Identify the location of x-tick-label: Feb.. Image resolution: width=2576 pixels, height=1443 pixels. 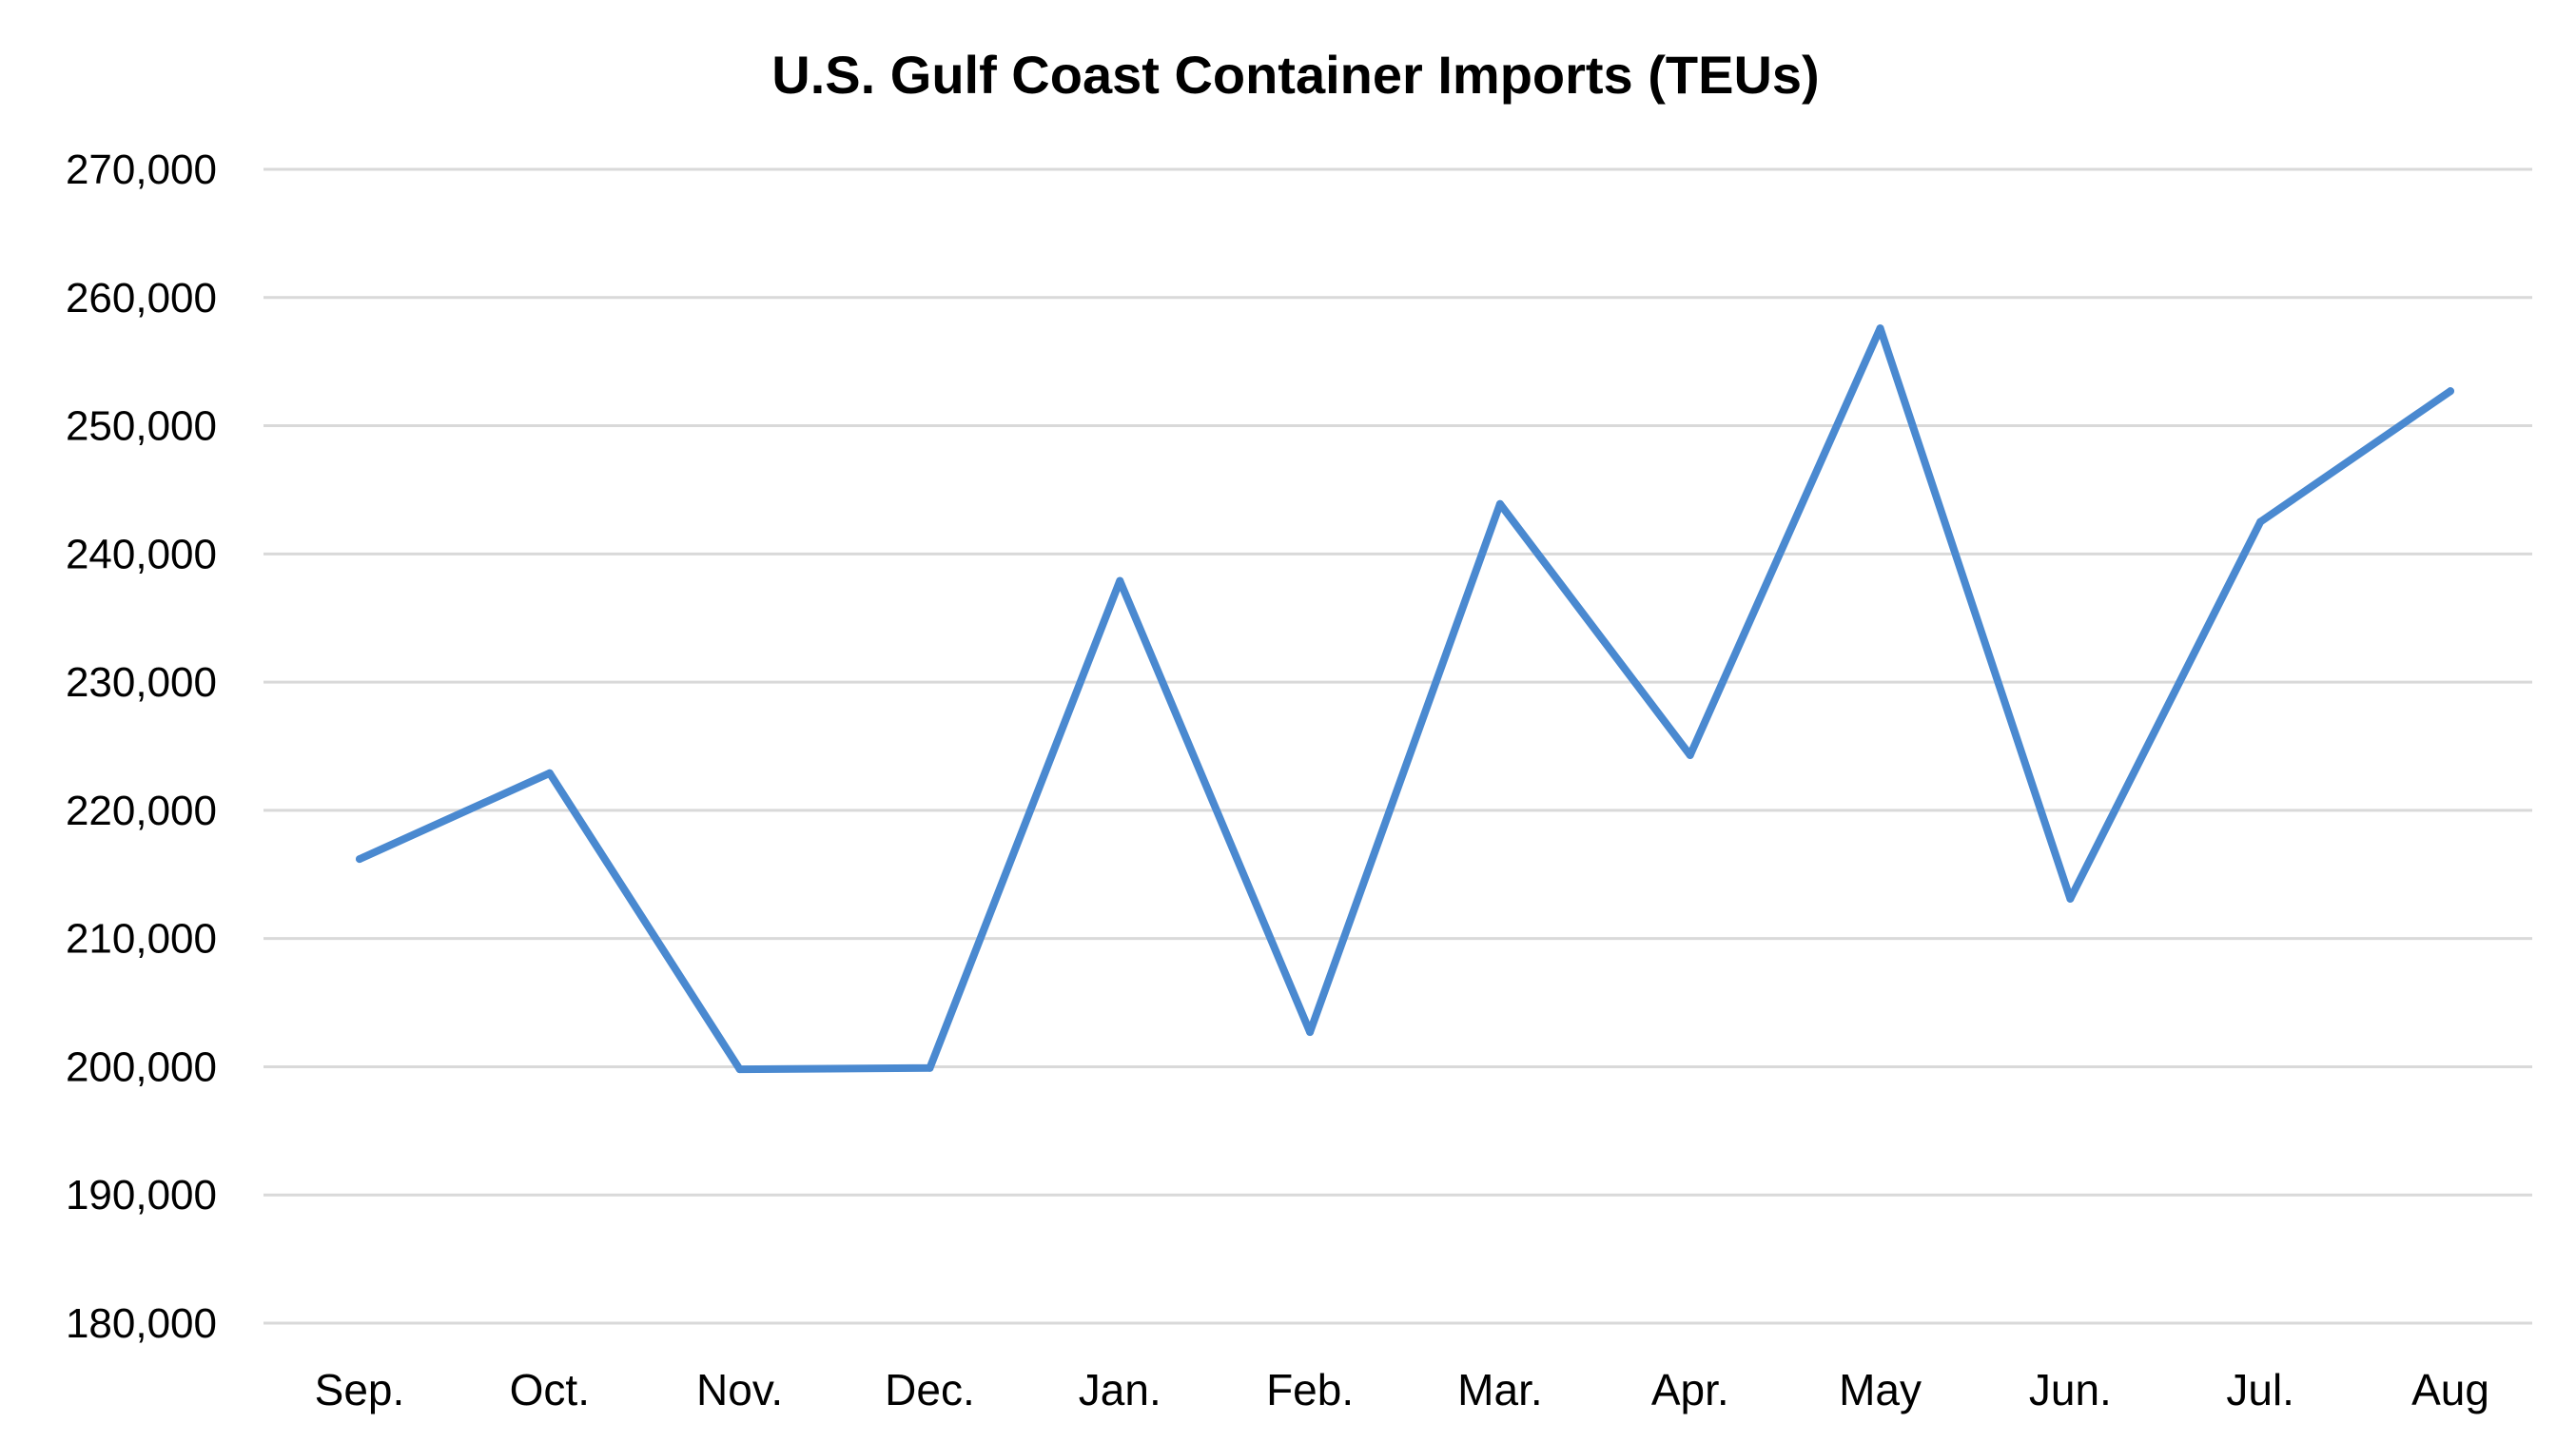
(1310, 1389).